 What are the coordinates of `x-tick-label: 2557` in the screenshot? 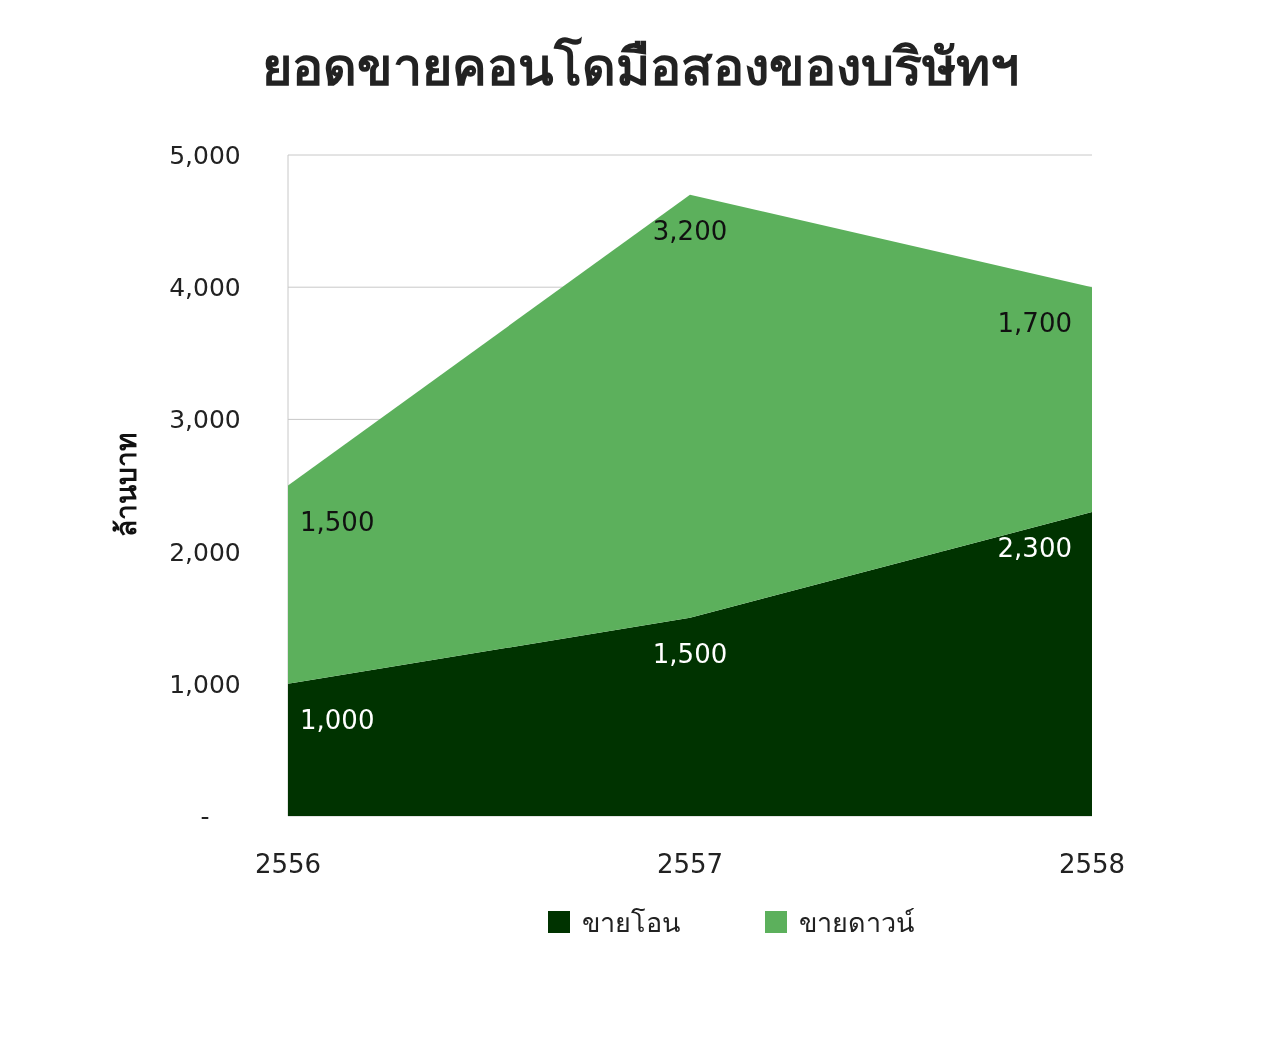 It's located at (690, 864).